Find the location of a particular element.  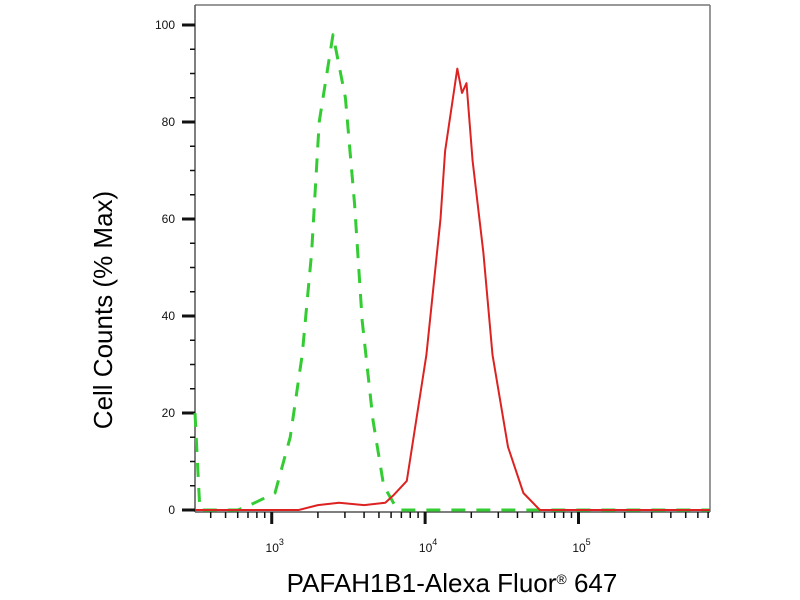

x-axis-title: PAFAH1B1-Alexa Fluor® 647 is located at coordinates (452, 583).